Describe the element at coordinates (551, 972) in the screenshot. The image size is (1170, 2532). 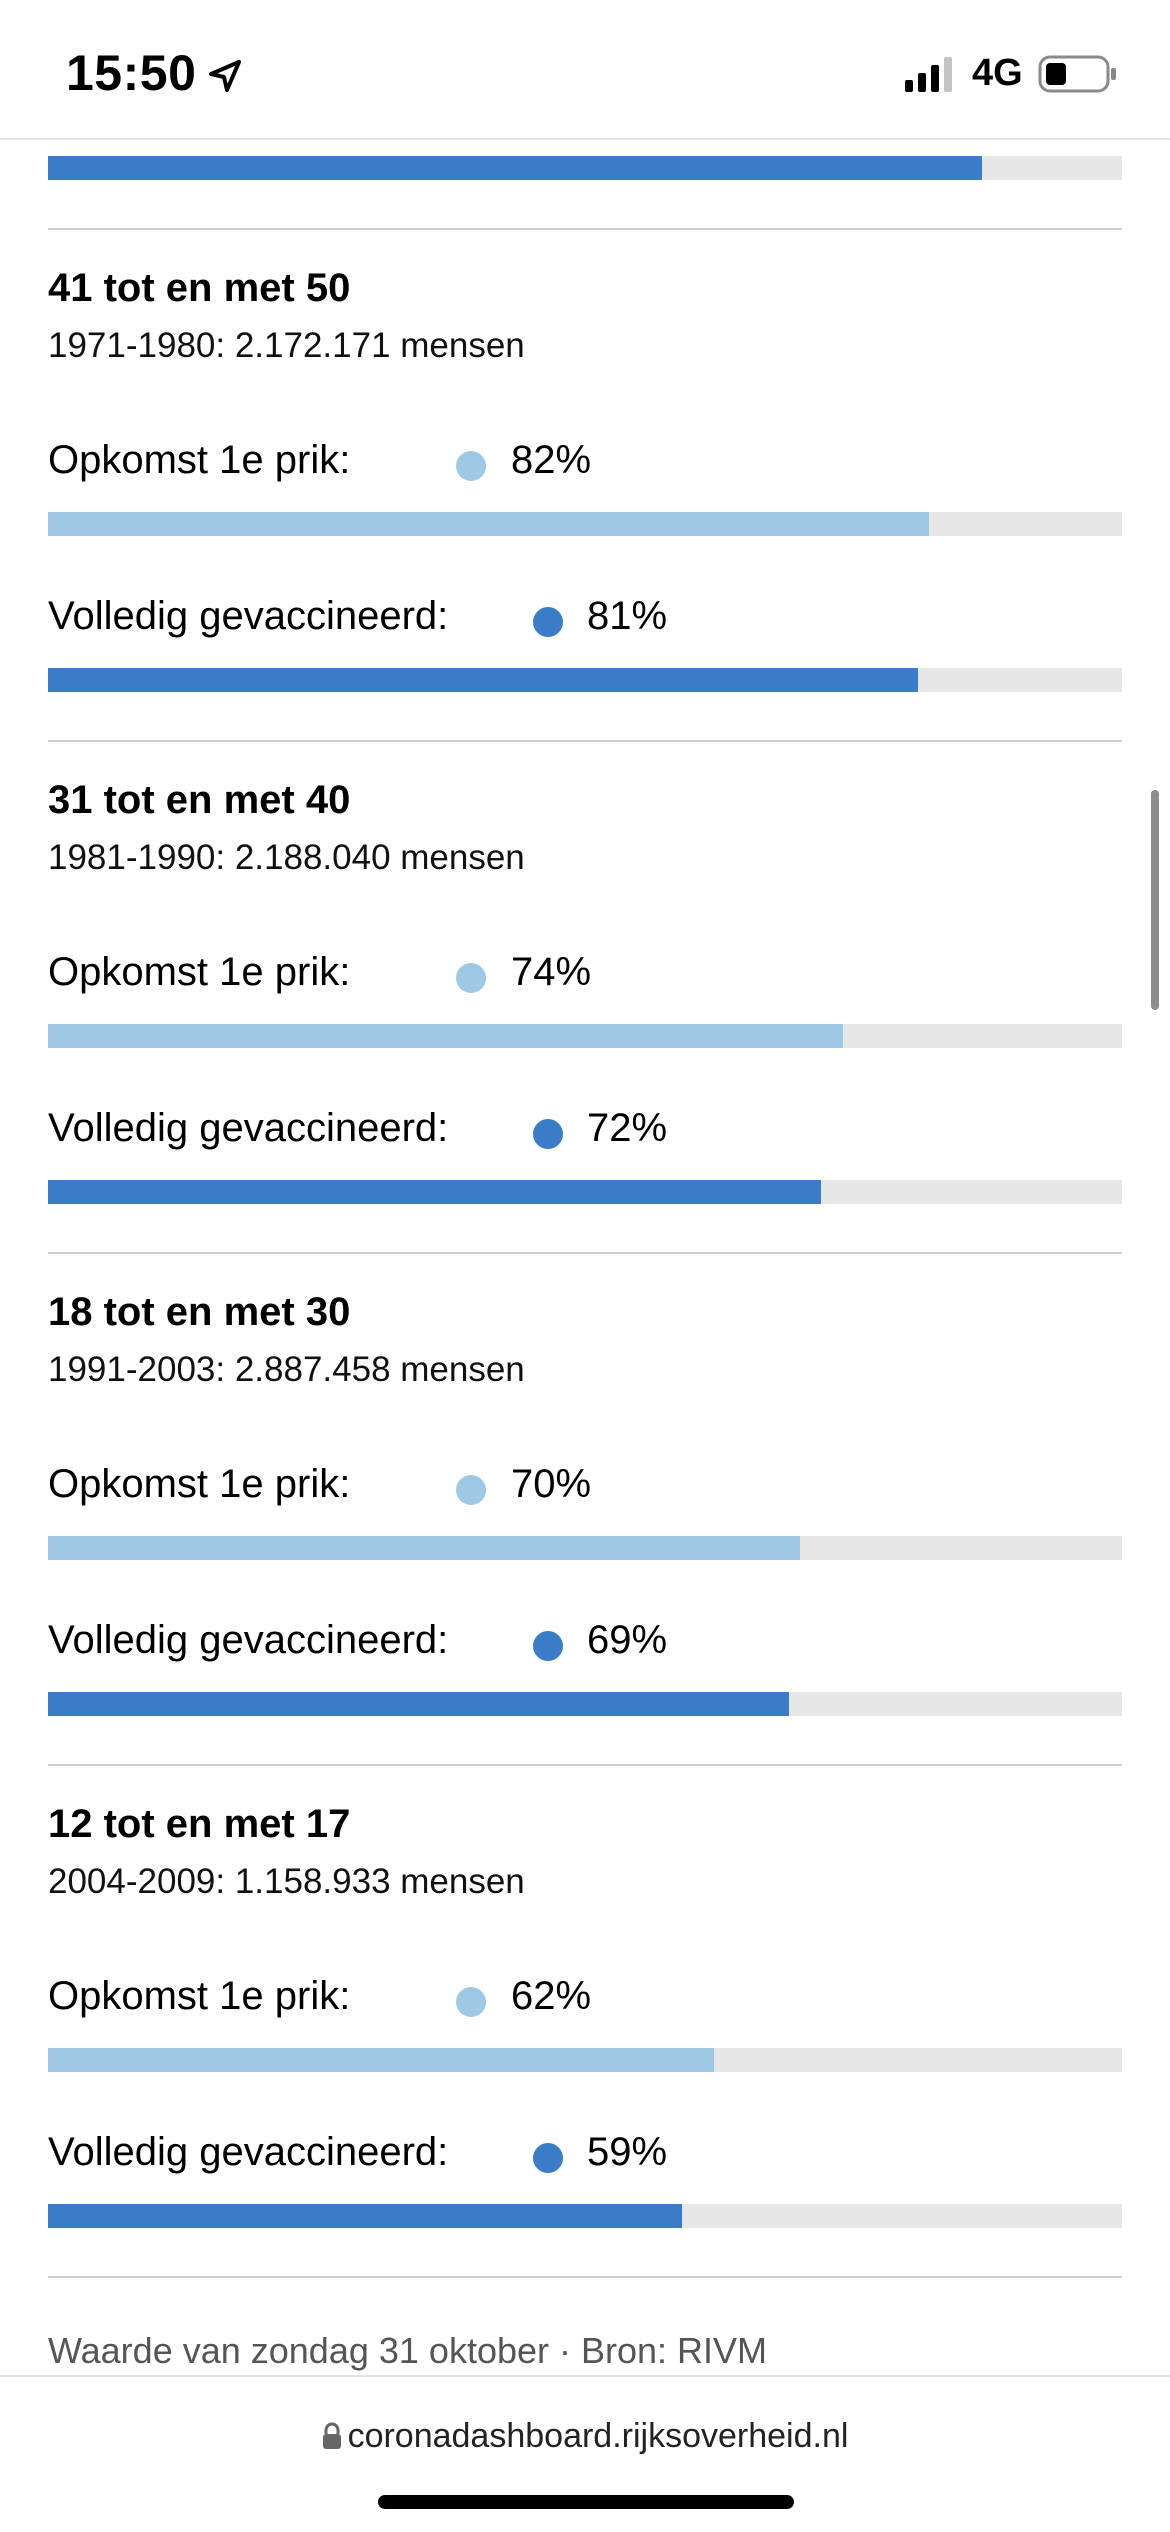
I see `first-dose-percentage: 74%` at that location.